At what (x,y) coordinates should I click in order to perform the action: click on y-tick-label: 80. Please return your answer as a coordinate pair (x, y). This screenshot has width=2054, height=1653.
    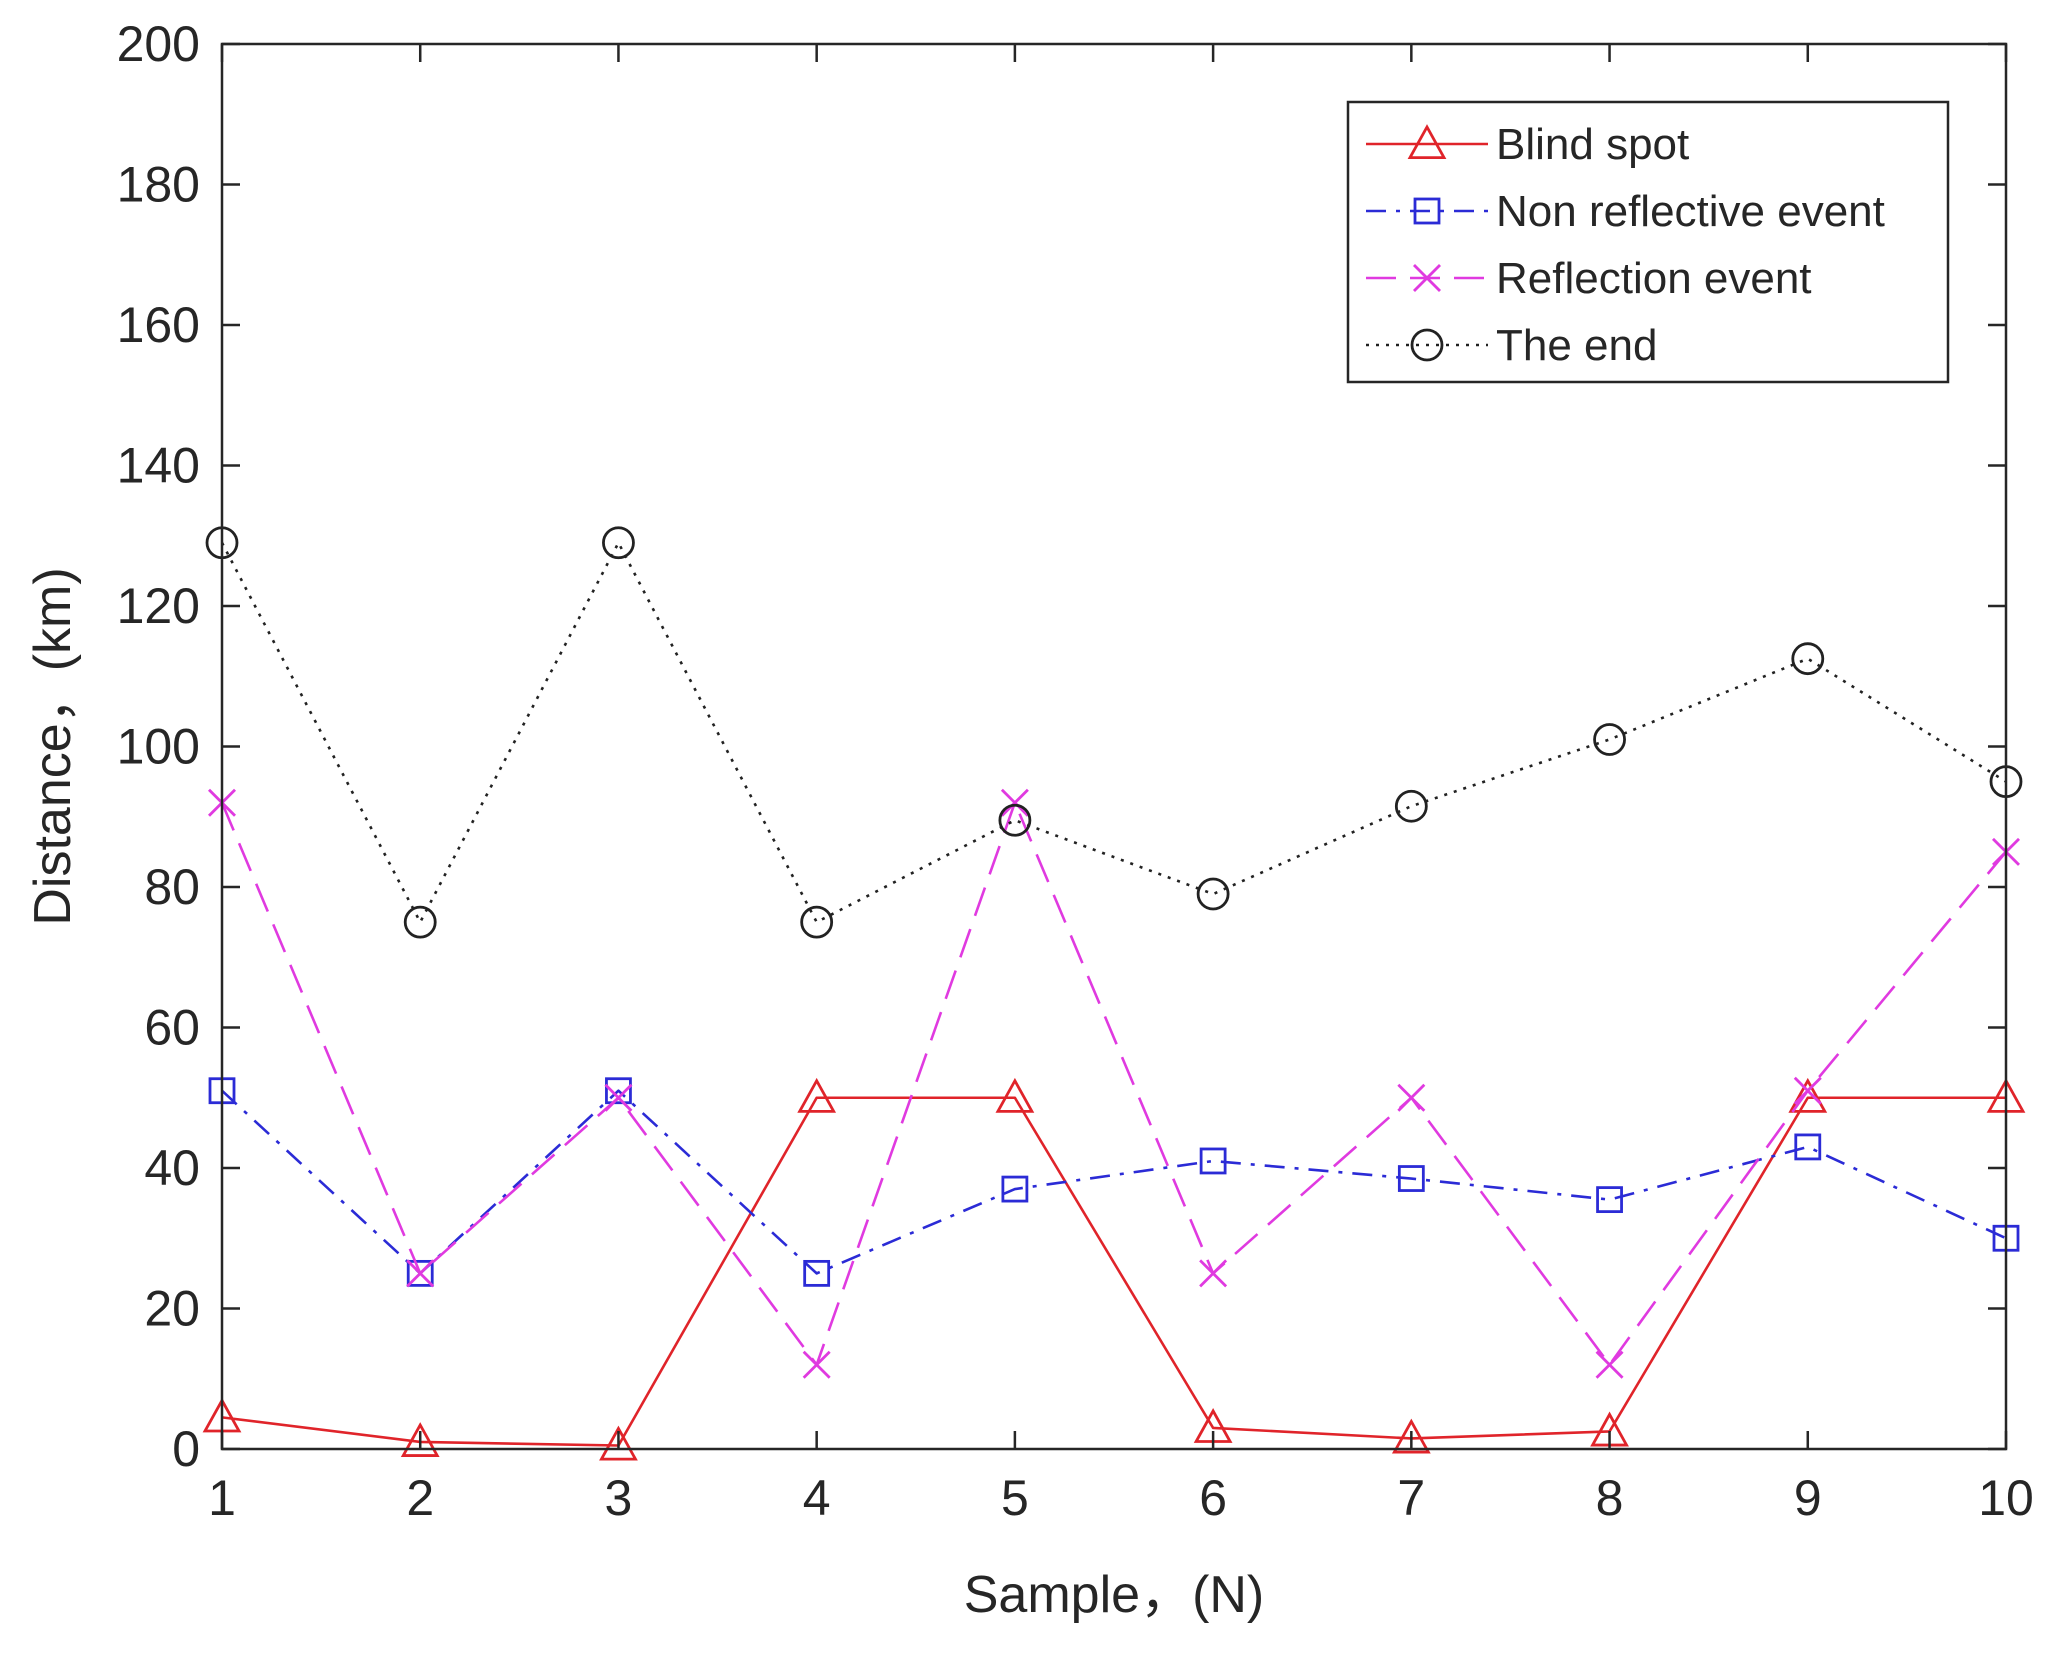
    Looking at the image, I should click on (172, 887).